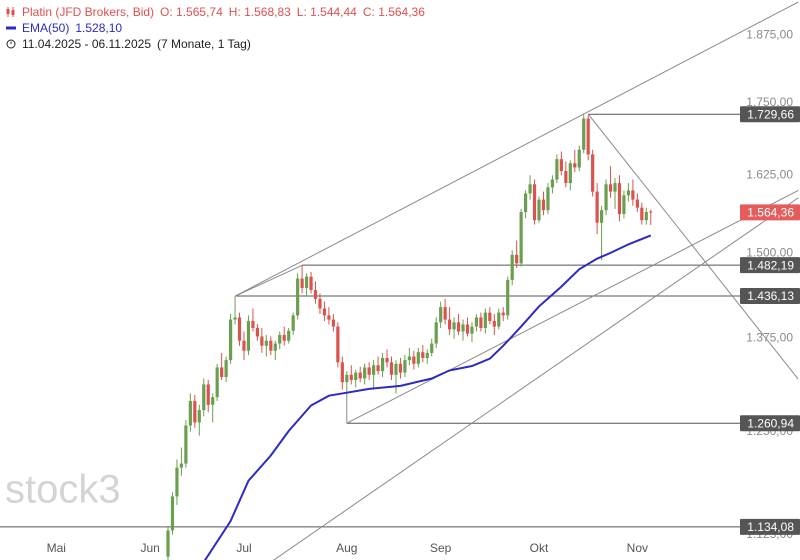 The image size is (800, 560). What do you see at coordinates (769, 35) in the screenshot?
I see `y-tick-label: 1.875,00` at bounding box center [769, 35].